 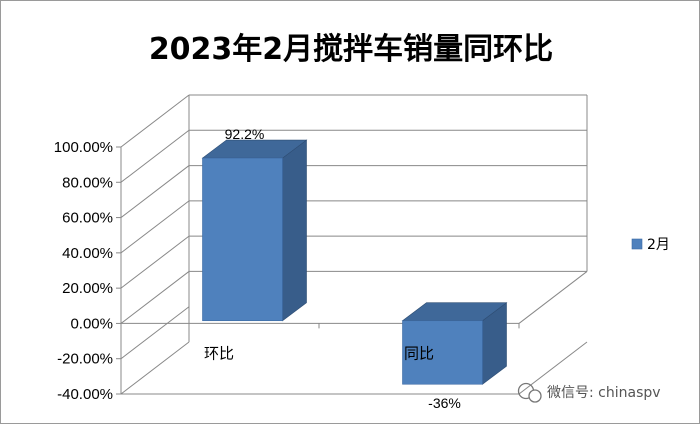 What do you see at coordinates (419, 353) in the screenshot?
I see `x-category-label: 同比` at bounding box center [419, 353].